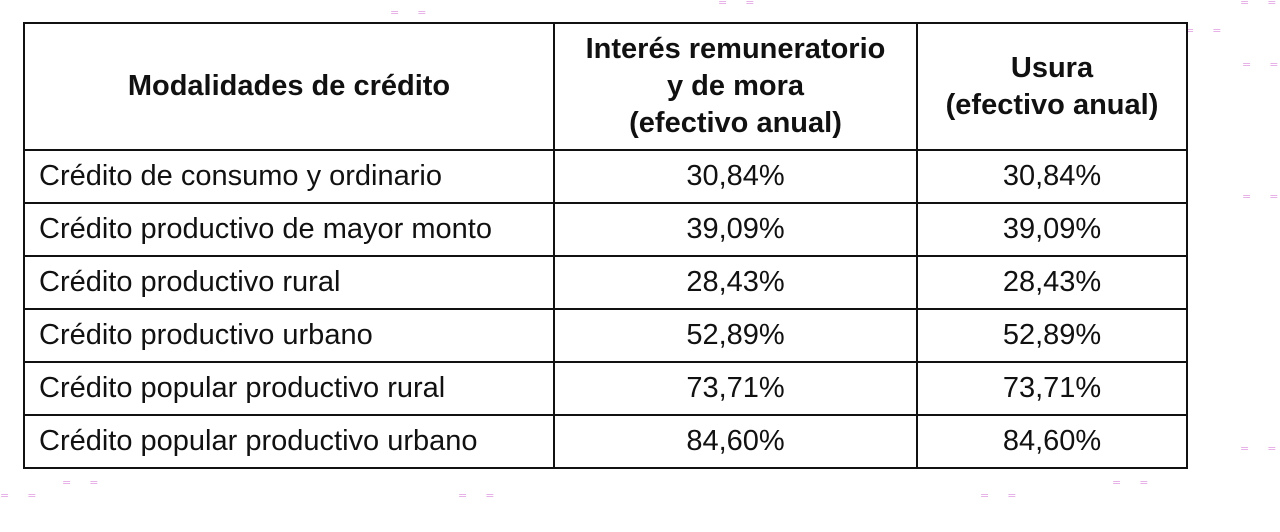  What do you see at coordinates (735, 335) in the screenshot?
I see `interes-cell: 52,89%` at bounding box center [735, 335].